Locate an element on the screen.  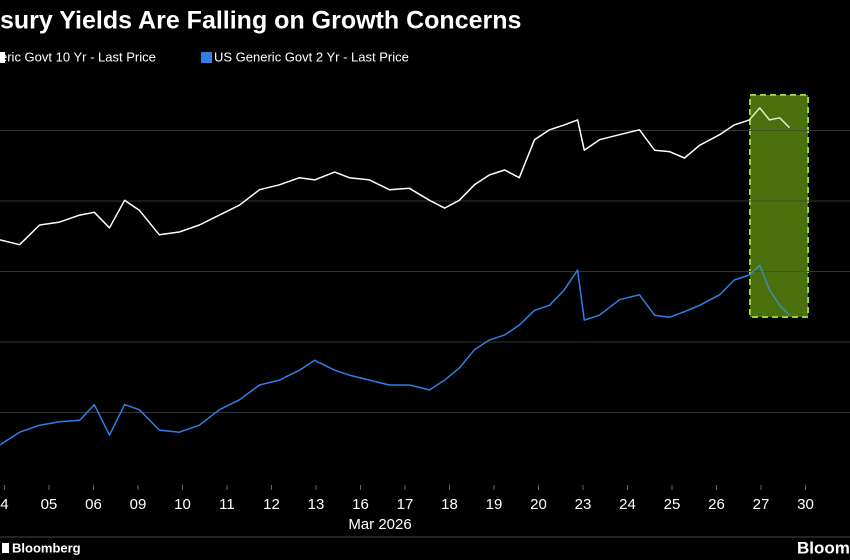
logo-mark is located at coordinates (5, 548).